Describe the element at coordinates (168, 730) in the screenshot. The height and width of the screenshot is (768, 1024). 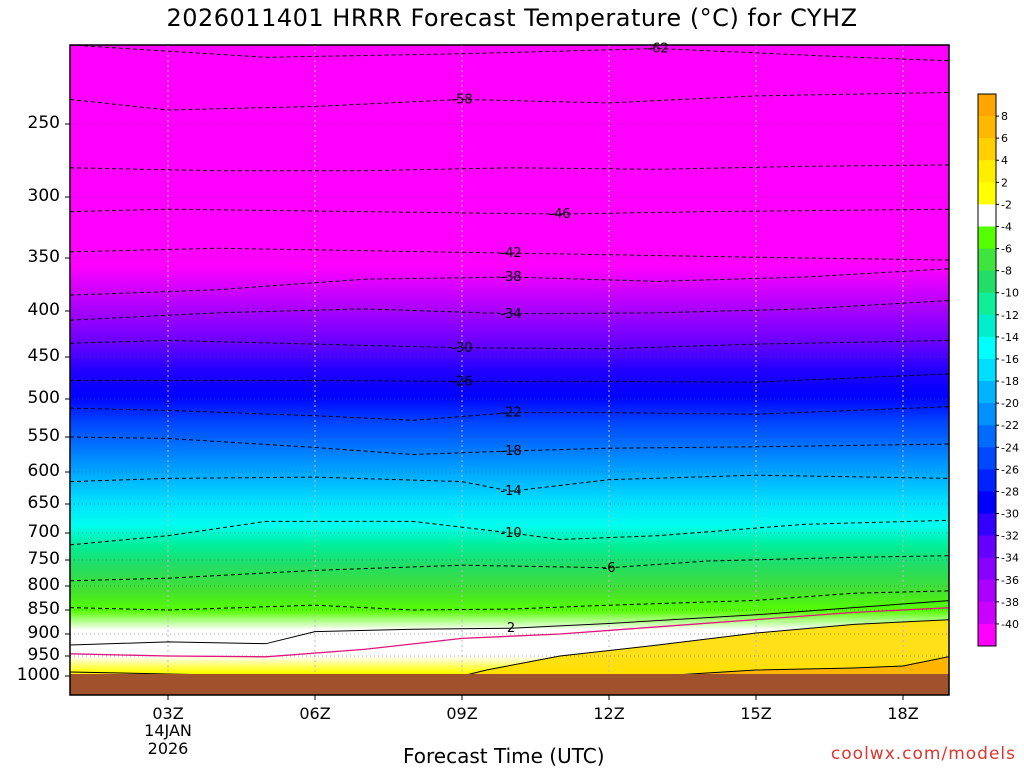
I see `date-day: 14JAN` at that location.